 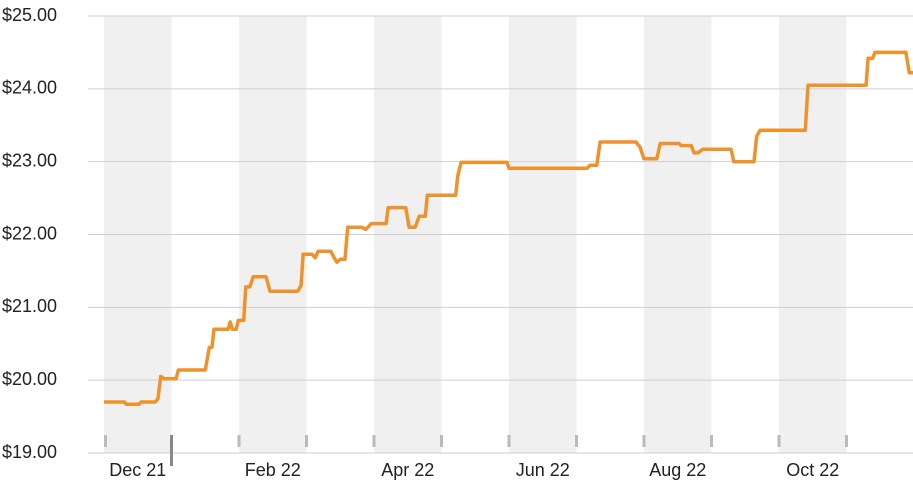 I want to click on y-tick-label: $22.00, so click(x=29, y=233).